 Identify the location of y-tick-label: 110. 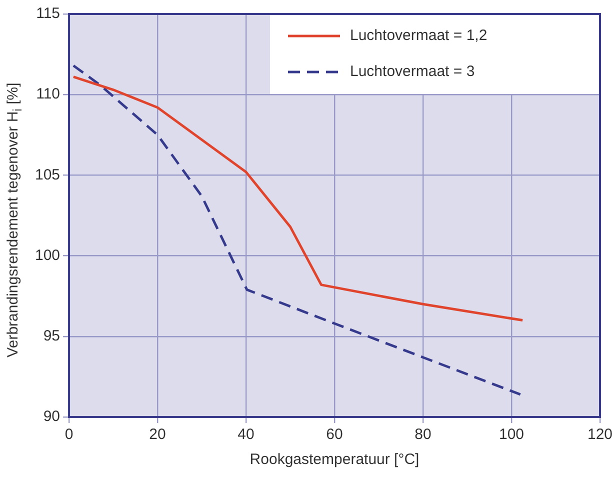
(48, 94).